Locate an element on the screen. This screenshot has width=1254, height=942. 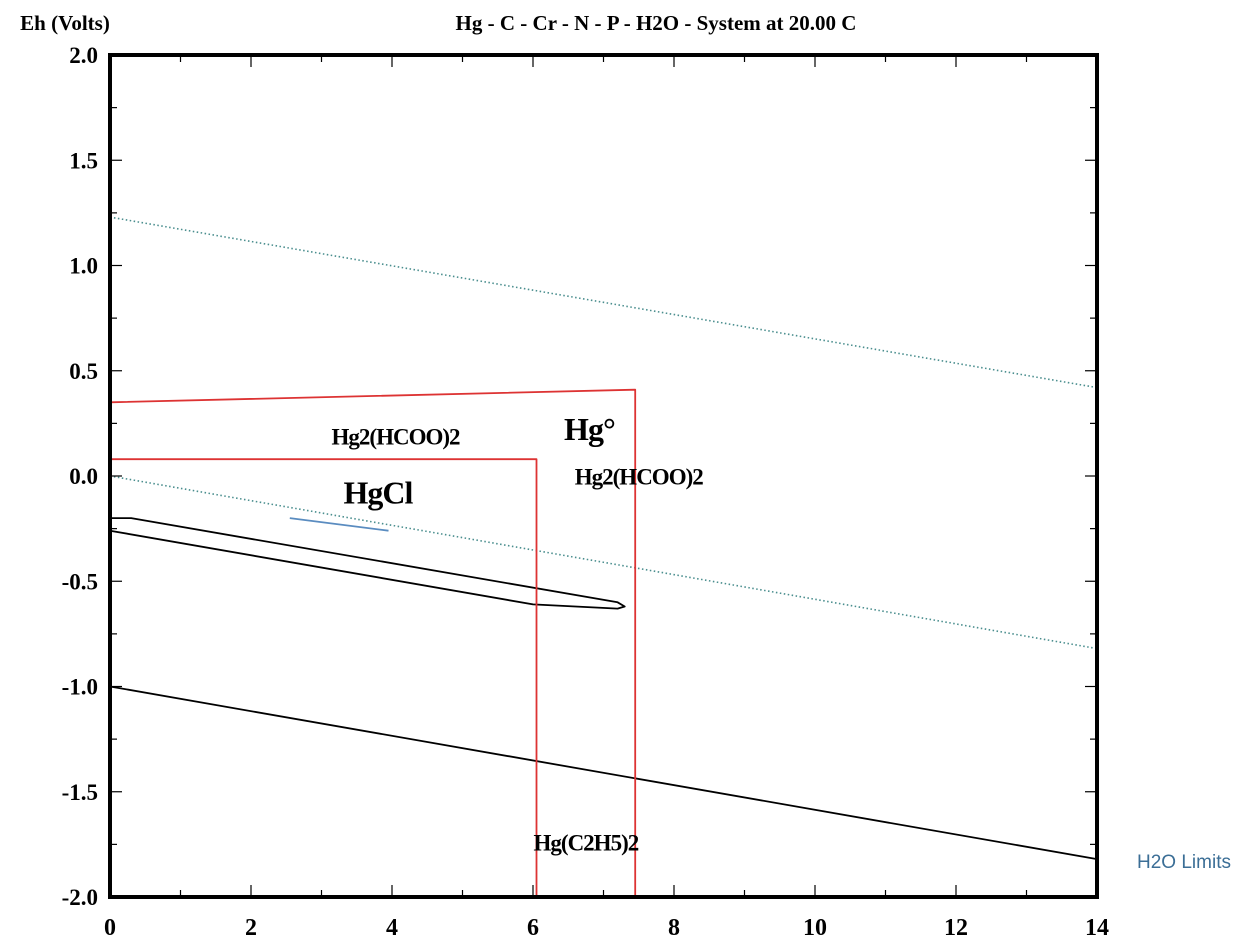
y-tick-label: -1.5 is located at coordinates (80, 792).